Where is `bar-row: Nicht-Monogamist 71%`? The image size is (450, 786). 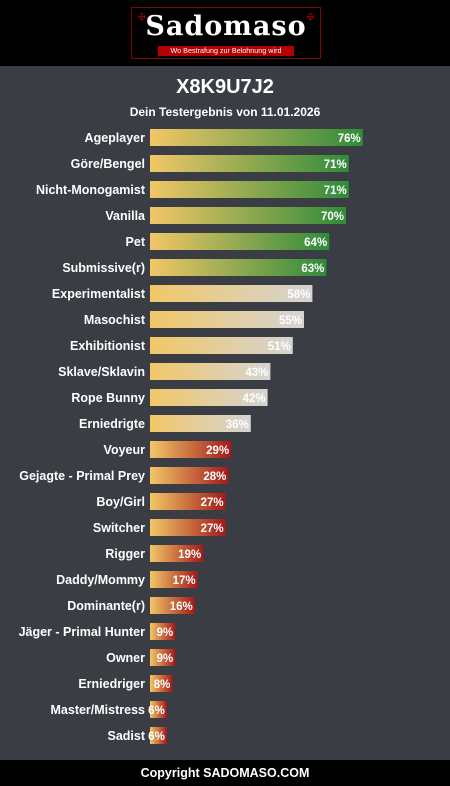 bar-row: Nicht-Monogamist 71% is located at coordinates (192, 189).